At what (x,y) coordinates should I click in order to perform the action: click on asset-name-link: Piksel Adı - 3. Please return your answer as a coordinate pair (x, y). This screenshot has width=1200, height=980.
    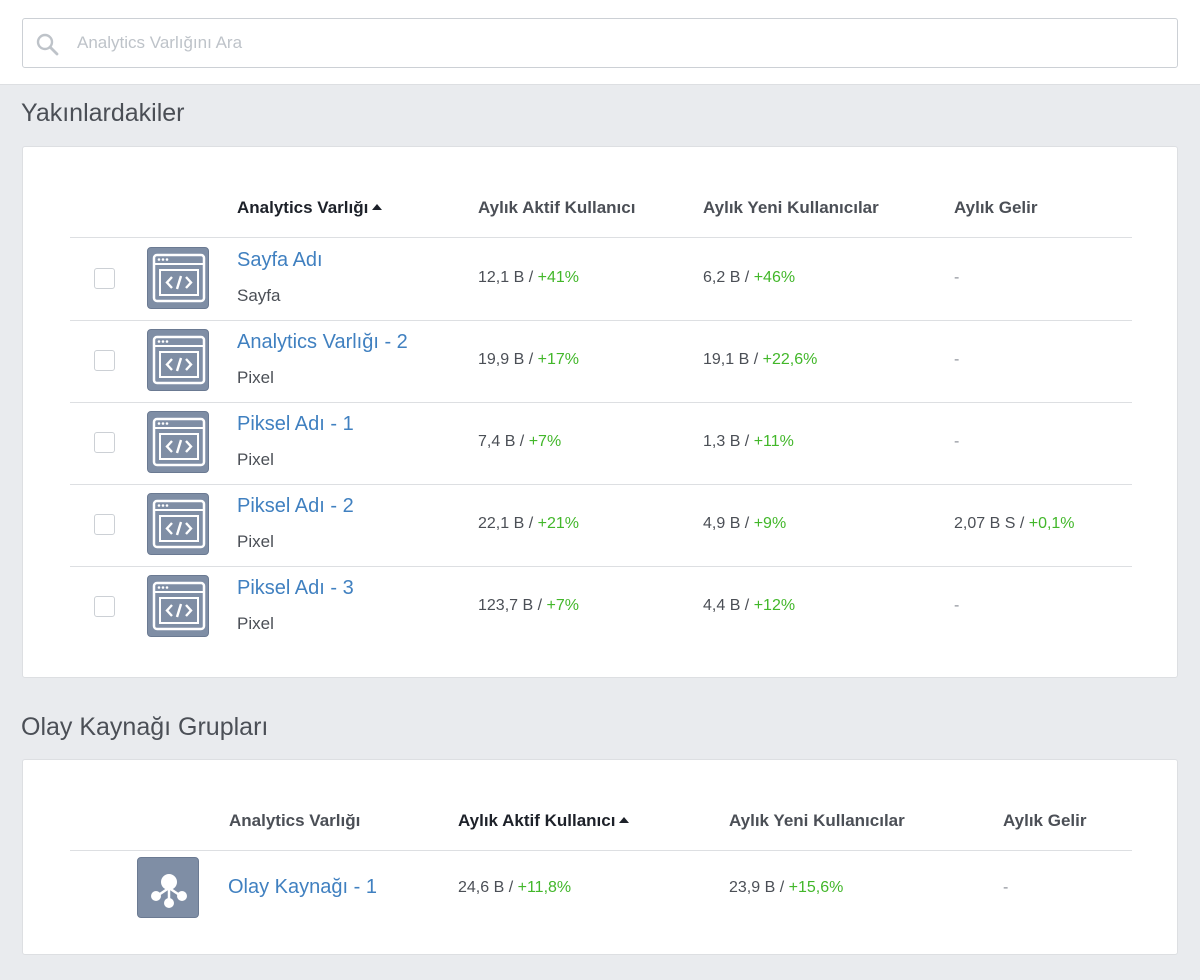
    Looking at the image, I should click on (295, 588).